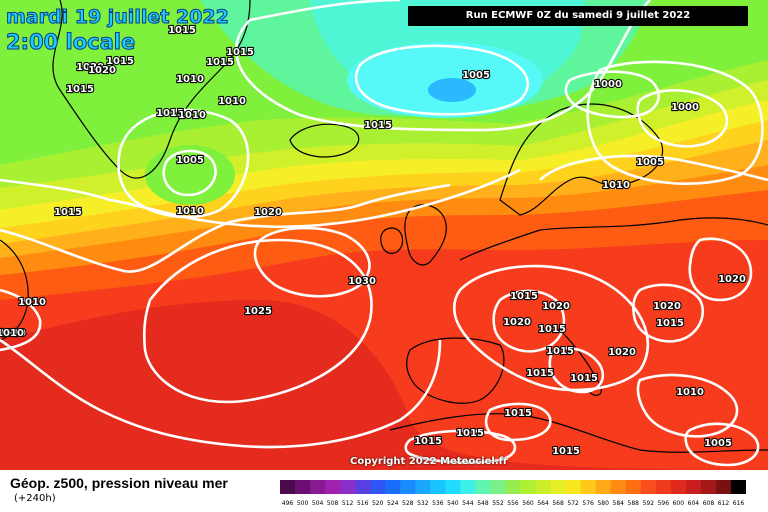 The image size is (768, 512). Describe the element at coordinates (578, 16) in the screenshot. I see `run-info-box: Run ECMWF 0Z du samedi 9 juillet 2022` at that location.